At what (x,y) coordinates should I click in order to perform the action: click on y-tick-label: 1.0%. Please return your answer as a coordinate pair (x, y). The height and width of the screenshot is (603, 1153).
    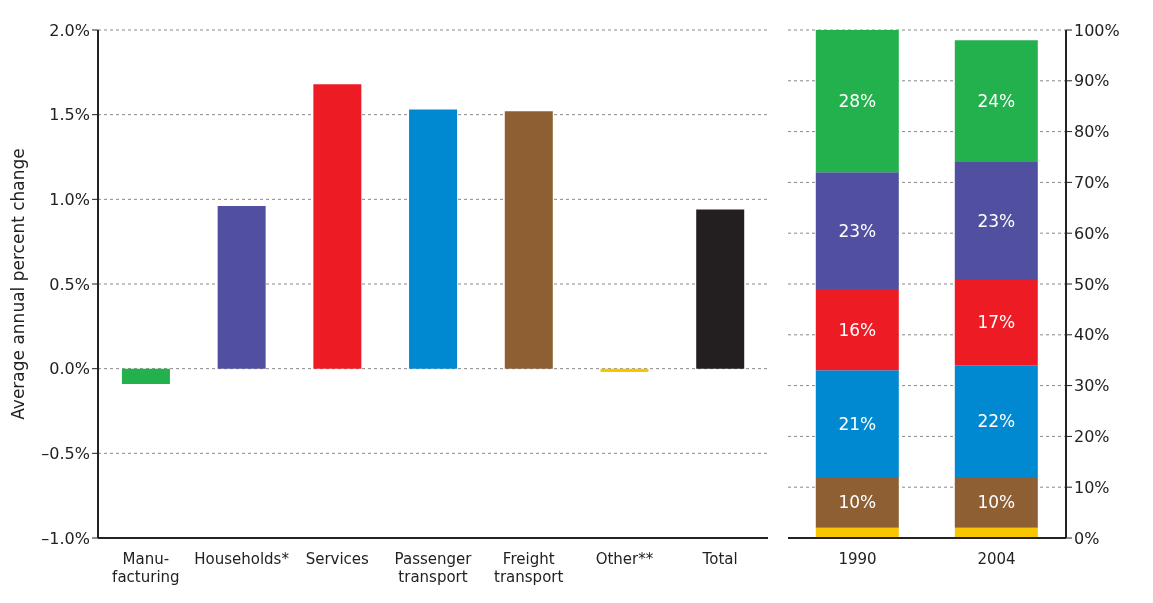
    Looking at the image, I should click on (69, 200).